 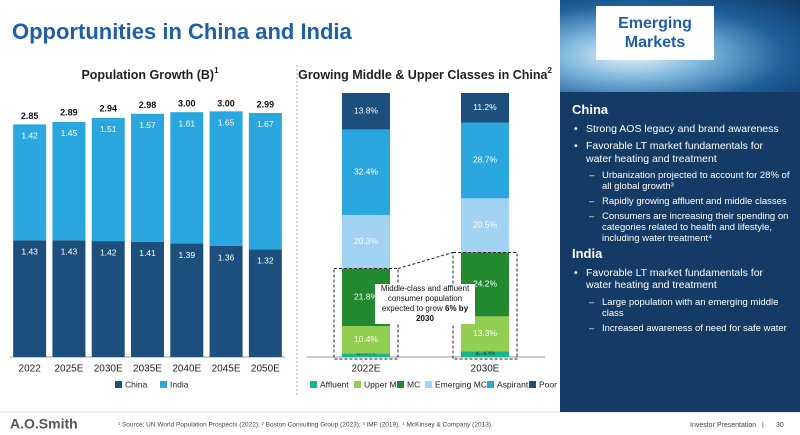 I want to click on highlight-box, so click(x=366, y=314).